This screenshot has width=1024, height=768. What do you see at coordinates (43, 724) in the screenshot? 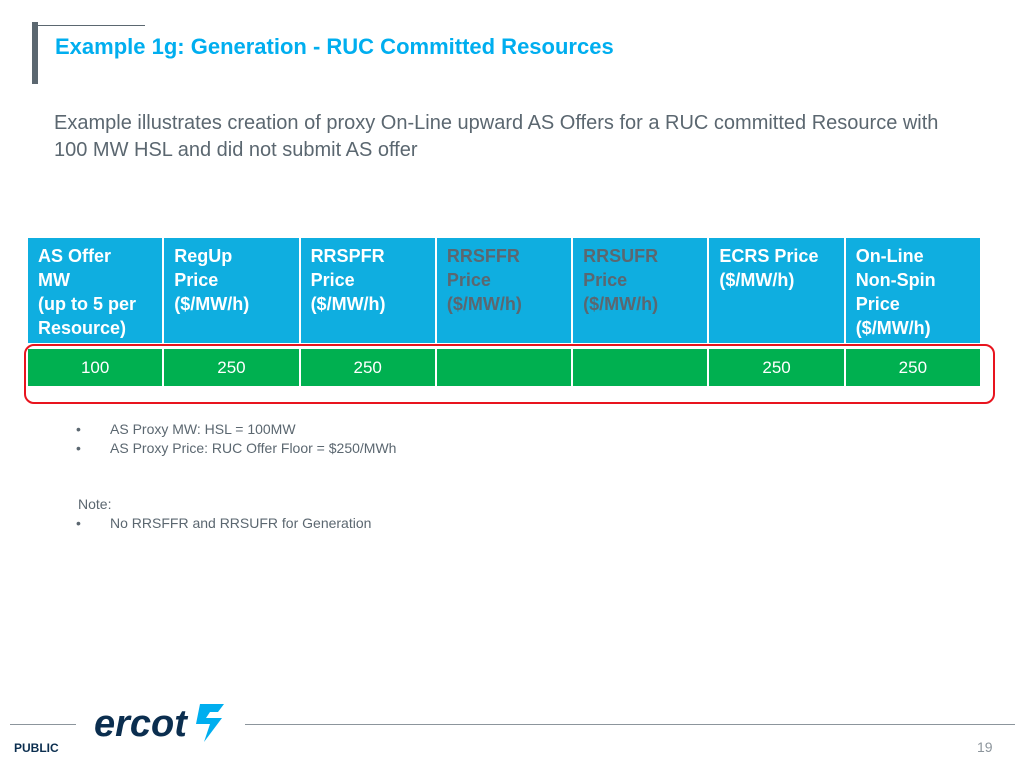
I see `footer-divider-left` at bounding box center [43, 724].